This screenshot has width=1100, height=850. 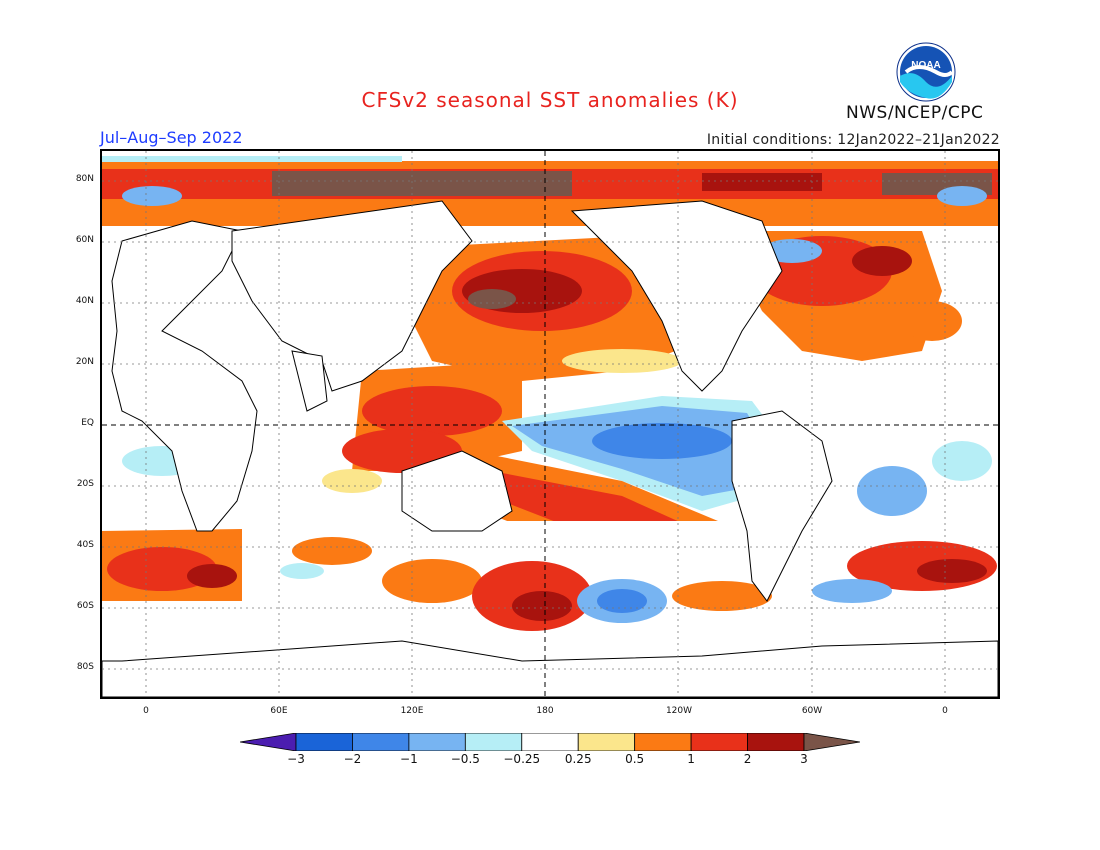 What do you see at coordinates (184, 376) in the screenshot?
I see `africa-europe` at bounding box center [184, 376].